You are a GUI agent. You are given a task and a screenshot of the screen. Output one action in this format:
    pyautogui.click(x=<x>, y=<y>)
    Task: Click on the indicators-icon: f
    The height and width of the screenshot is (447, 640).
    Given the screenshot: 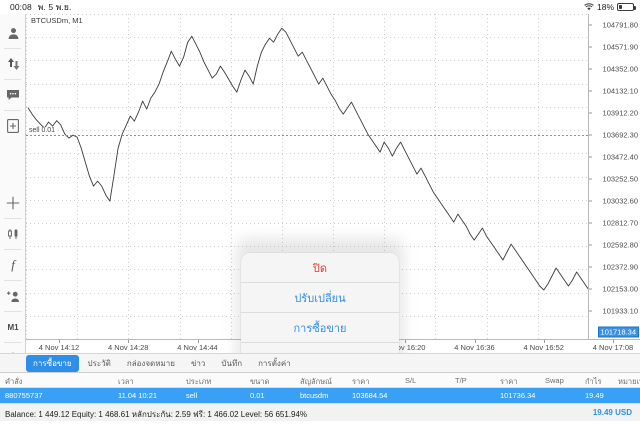 What is the action you would take?
    pyautogui.click(x=13, y=264)
    